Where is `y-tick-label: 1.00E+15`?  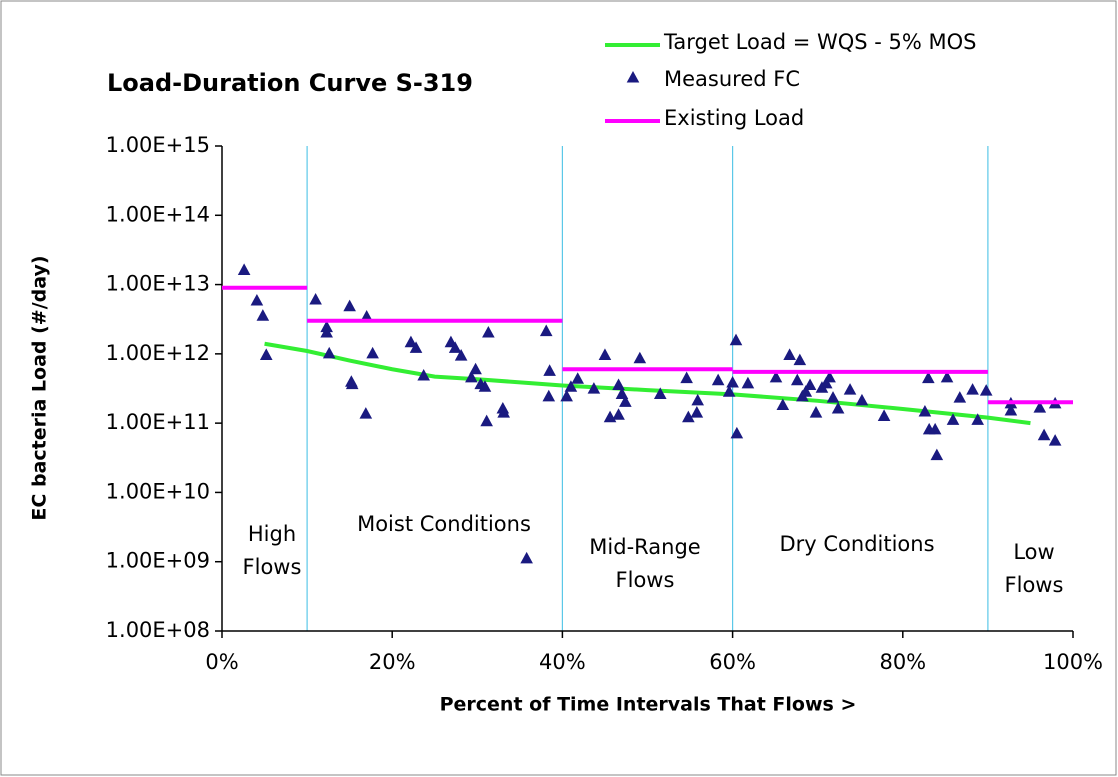 y-tick-label: 1.00E+15 is located at coordinates (158, 145).